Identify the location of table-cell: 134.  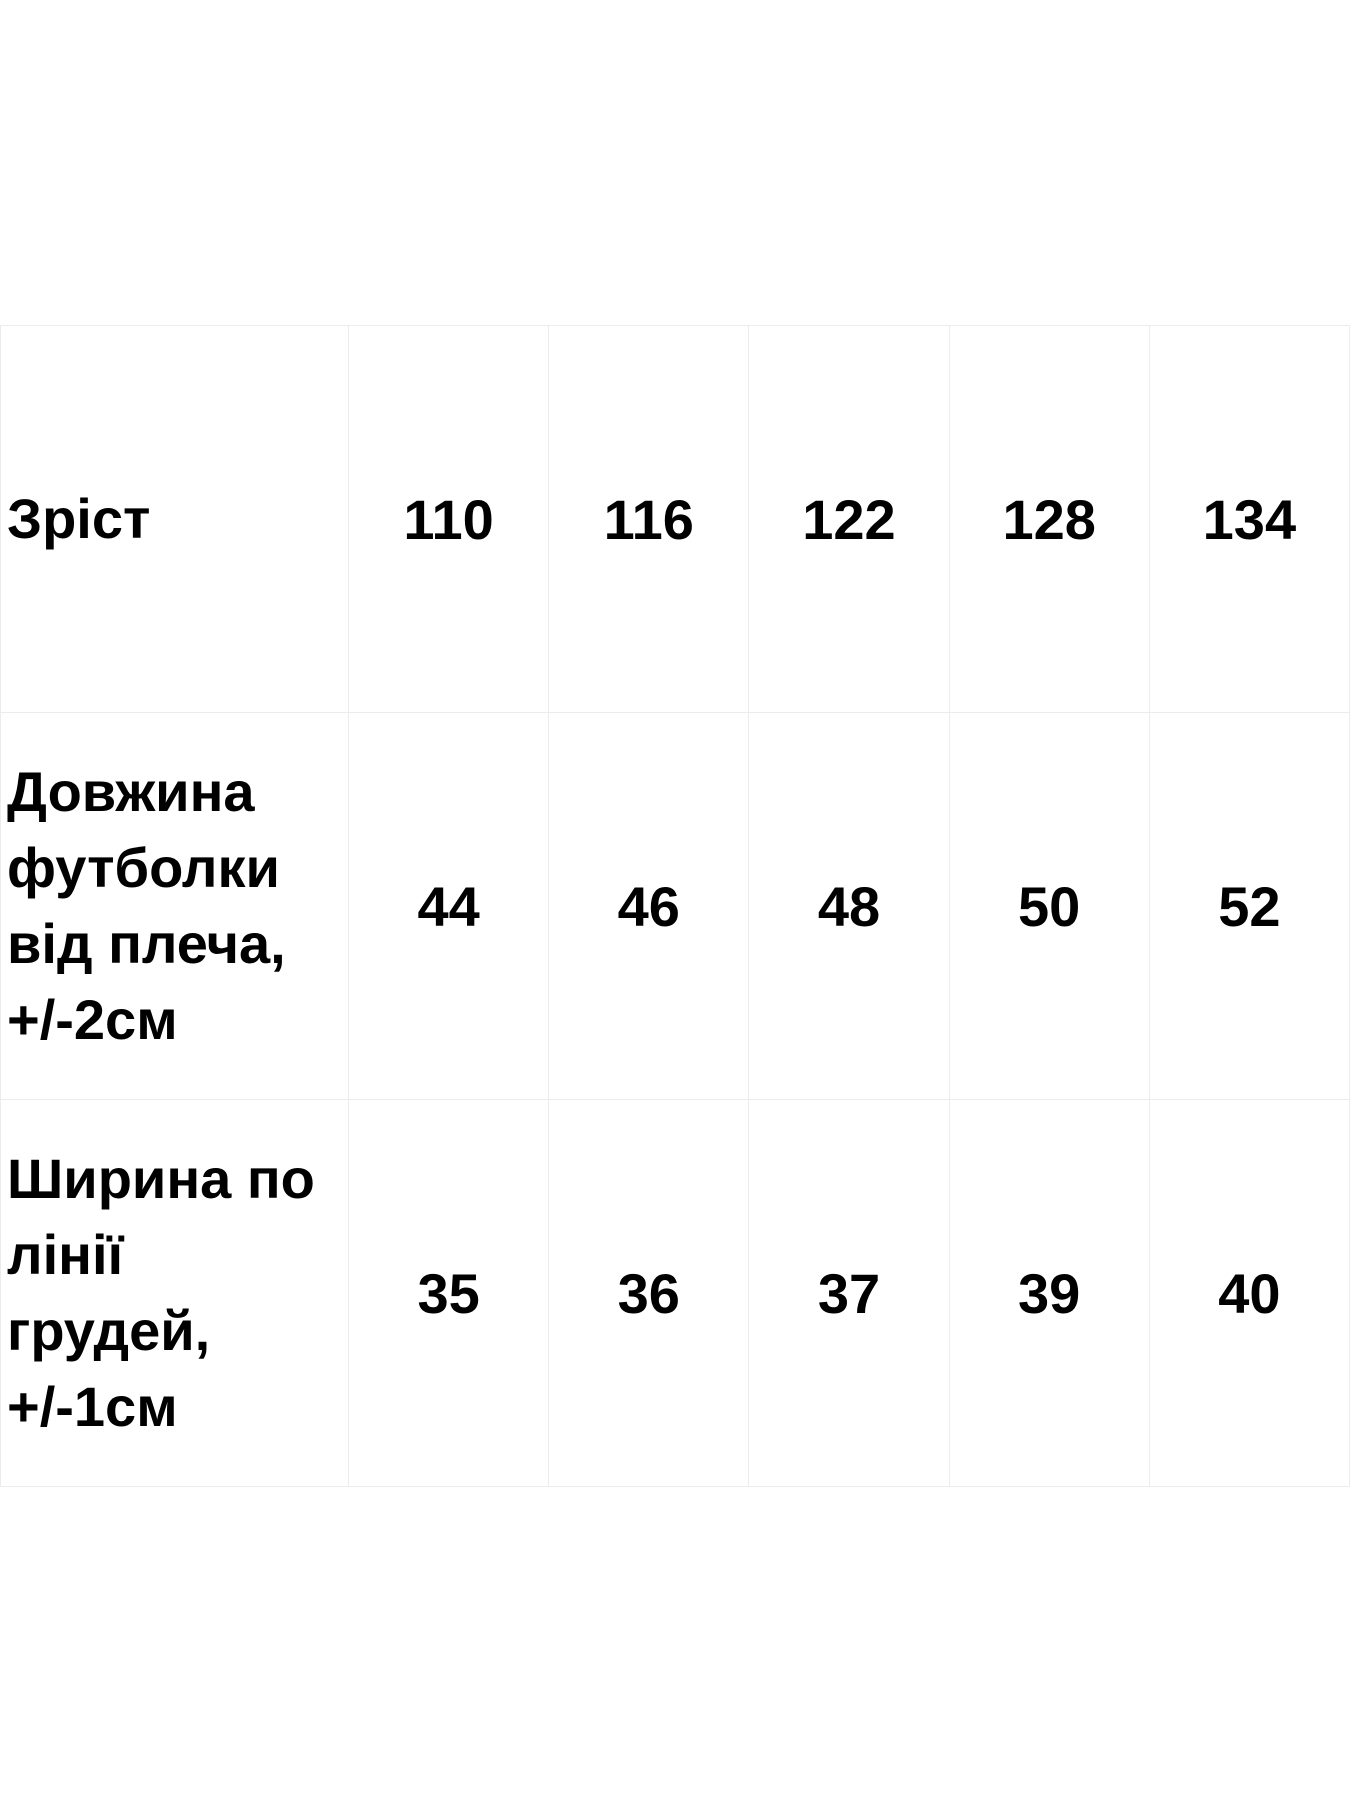
(1249, 519).